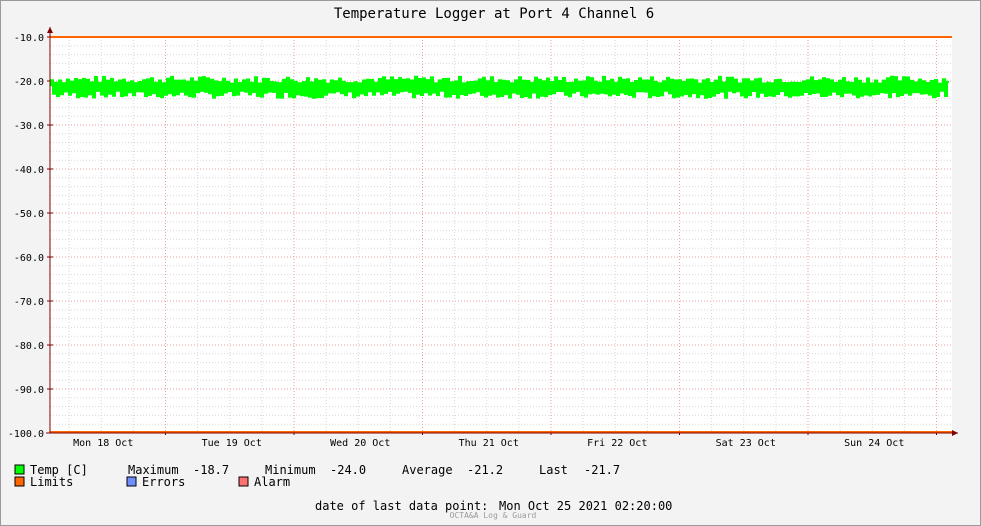 The height and width of the screenshot is (526, 981). Describe the element at coordinates (746, 443) in the screenshot. I see `x-tick-label: Sat 23 Oct` at that location.